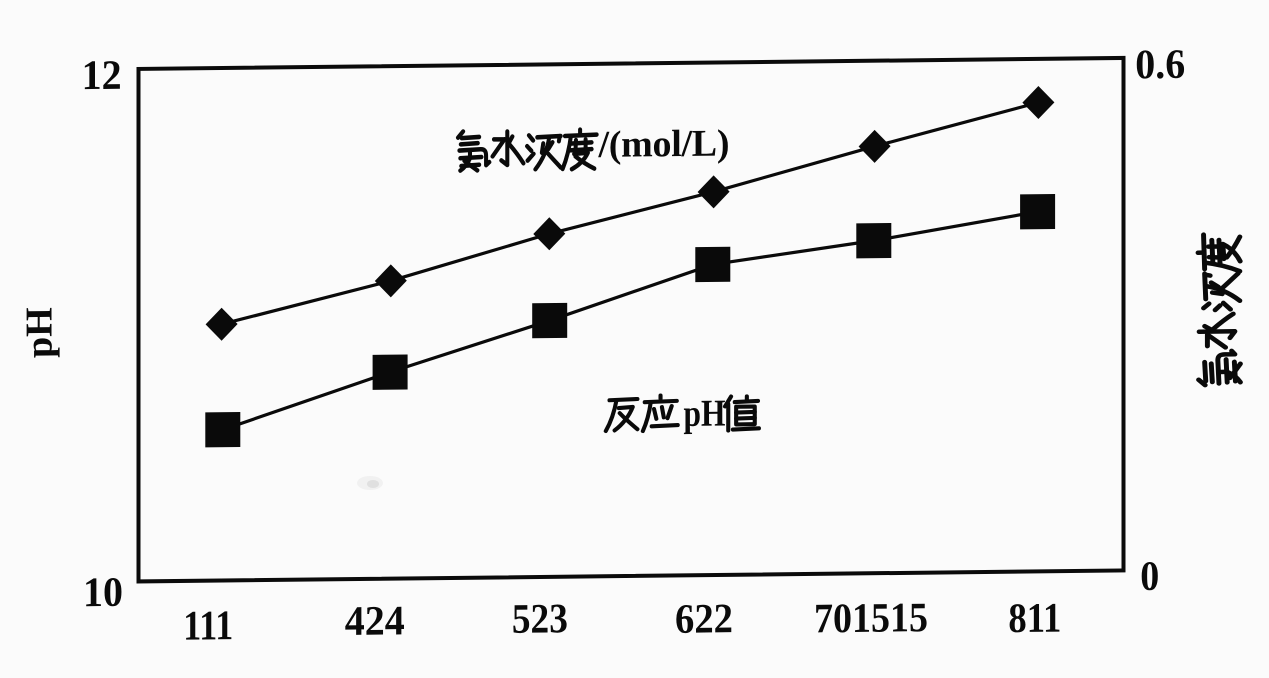 The height and width of the screenshot is (678, 1269). I want to click on svg-text: 111, so click(208, 626).